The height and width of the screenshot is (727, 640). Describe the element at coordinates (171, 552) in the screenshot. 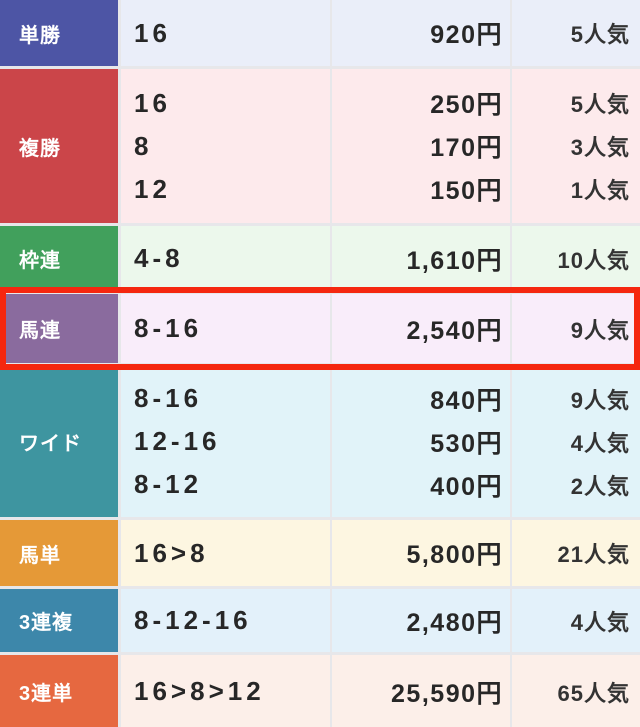

I see `combination-value: 16>8` at that location.